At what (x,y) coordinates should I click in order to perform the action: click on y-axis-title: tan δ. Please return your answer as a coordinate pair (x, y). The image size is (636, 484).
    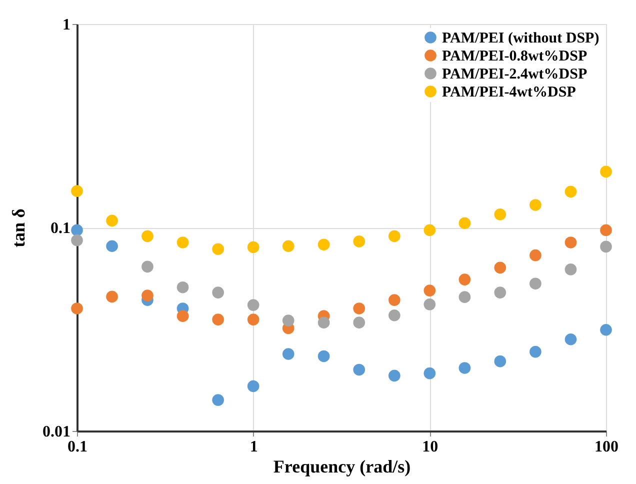
    Looking at the image, I should click on (18, 228).